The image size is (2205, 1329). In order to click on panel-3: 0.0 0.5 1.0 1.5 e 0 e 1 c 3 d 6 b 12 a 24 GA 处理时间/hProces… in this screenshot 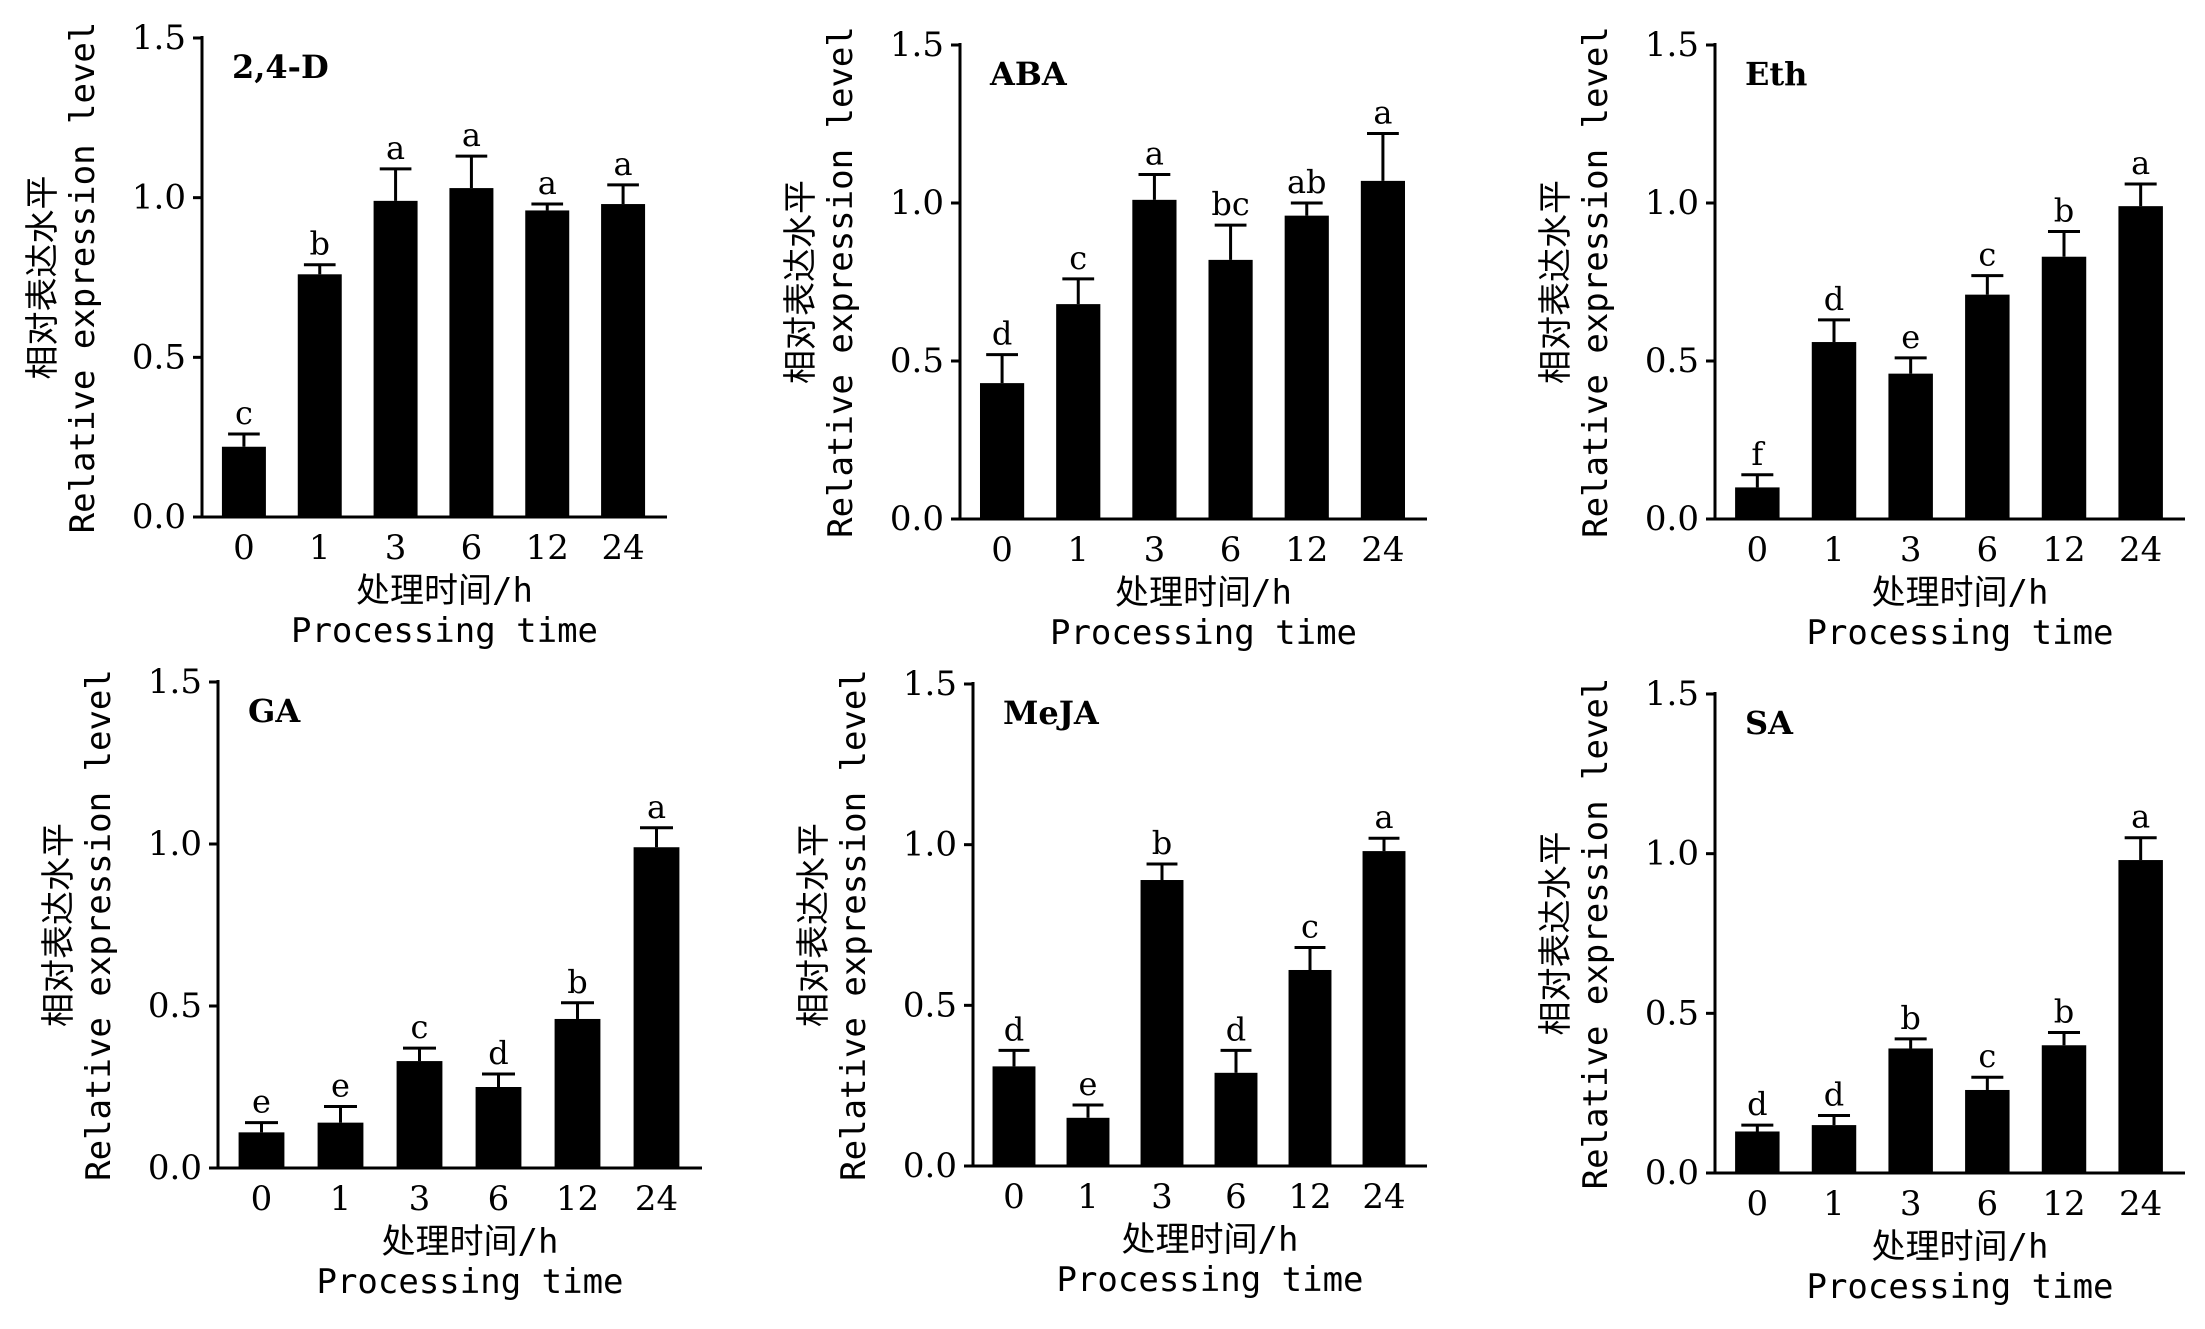, I will do `click(370, 982)`.